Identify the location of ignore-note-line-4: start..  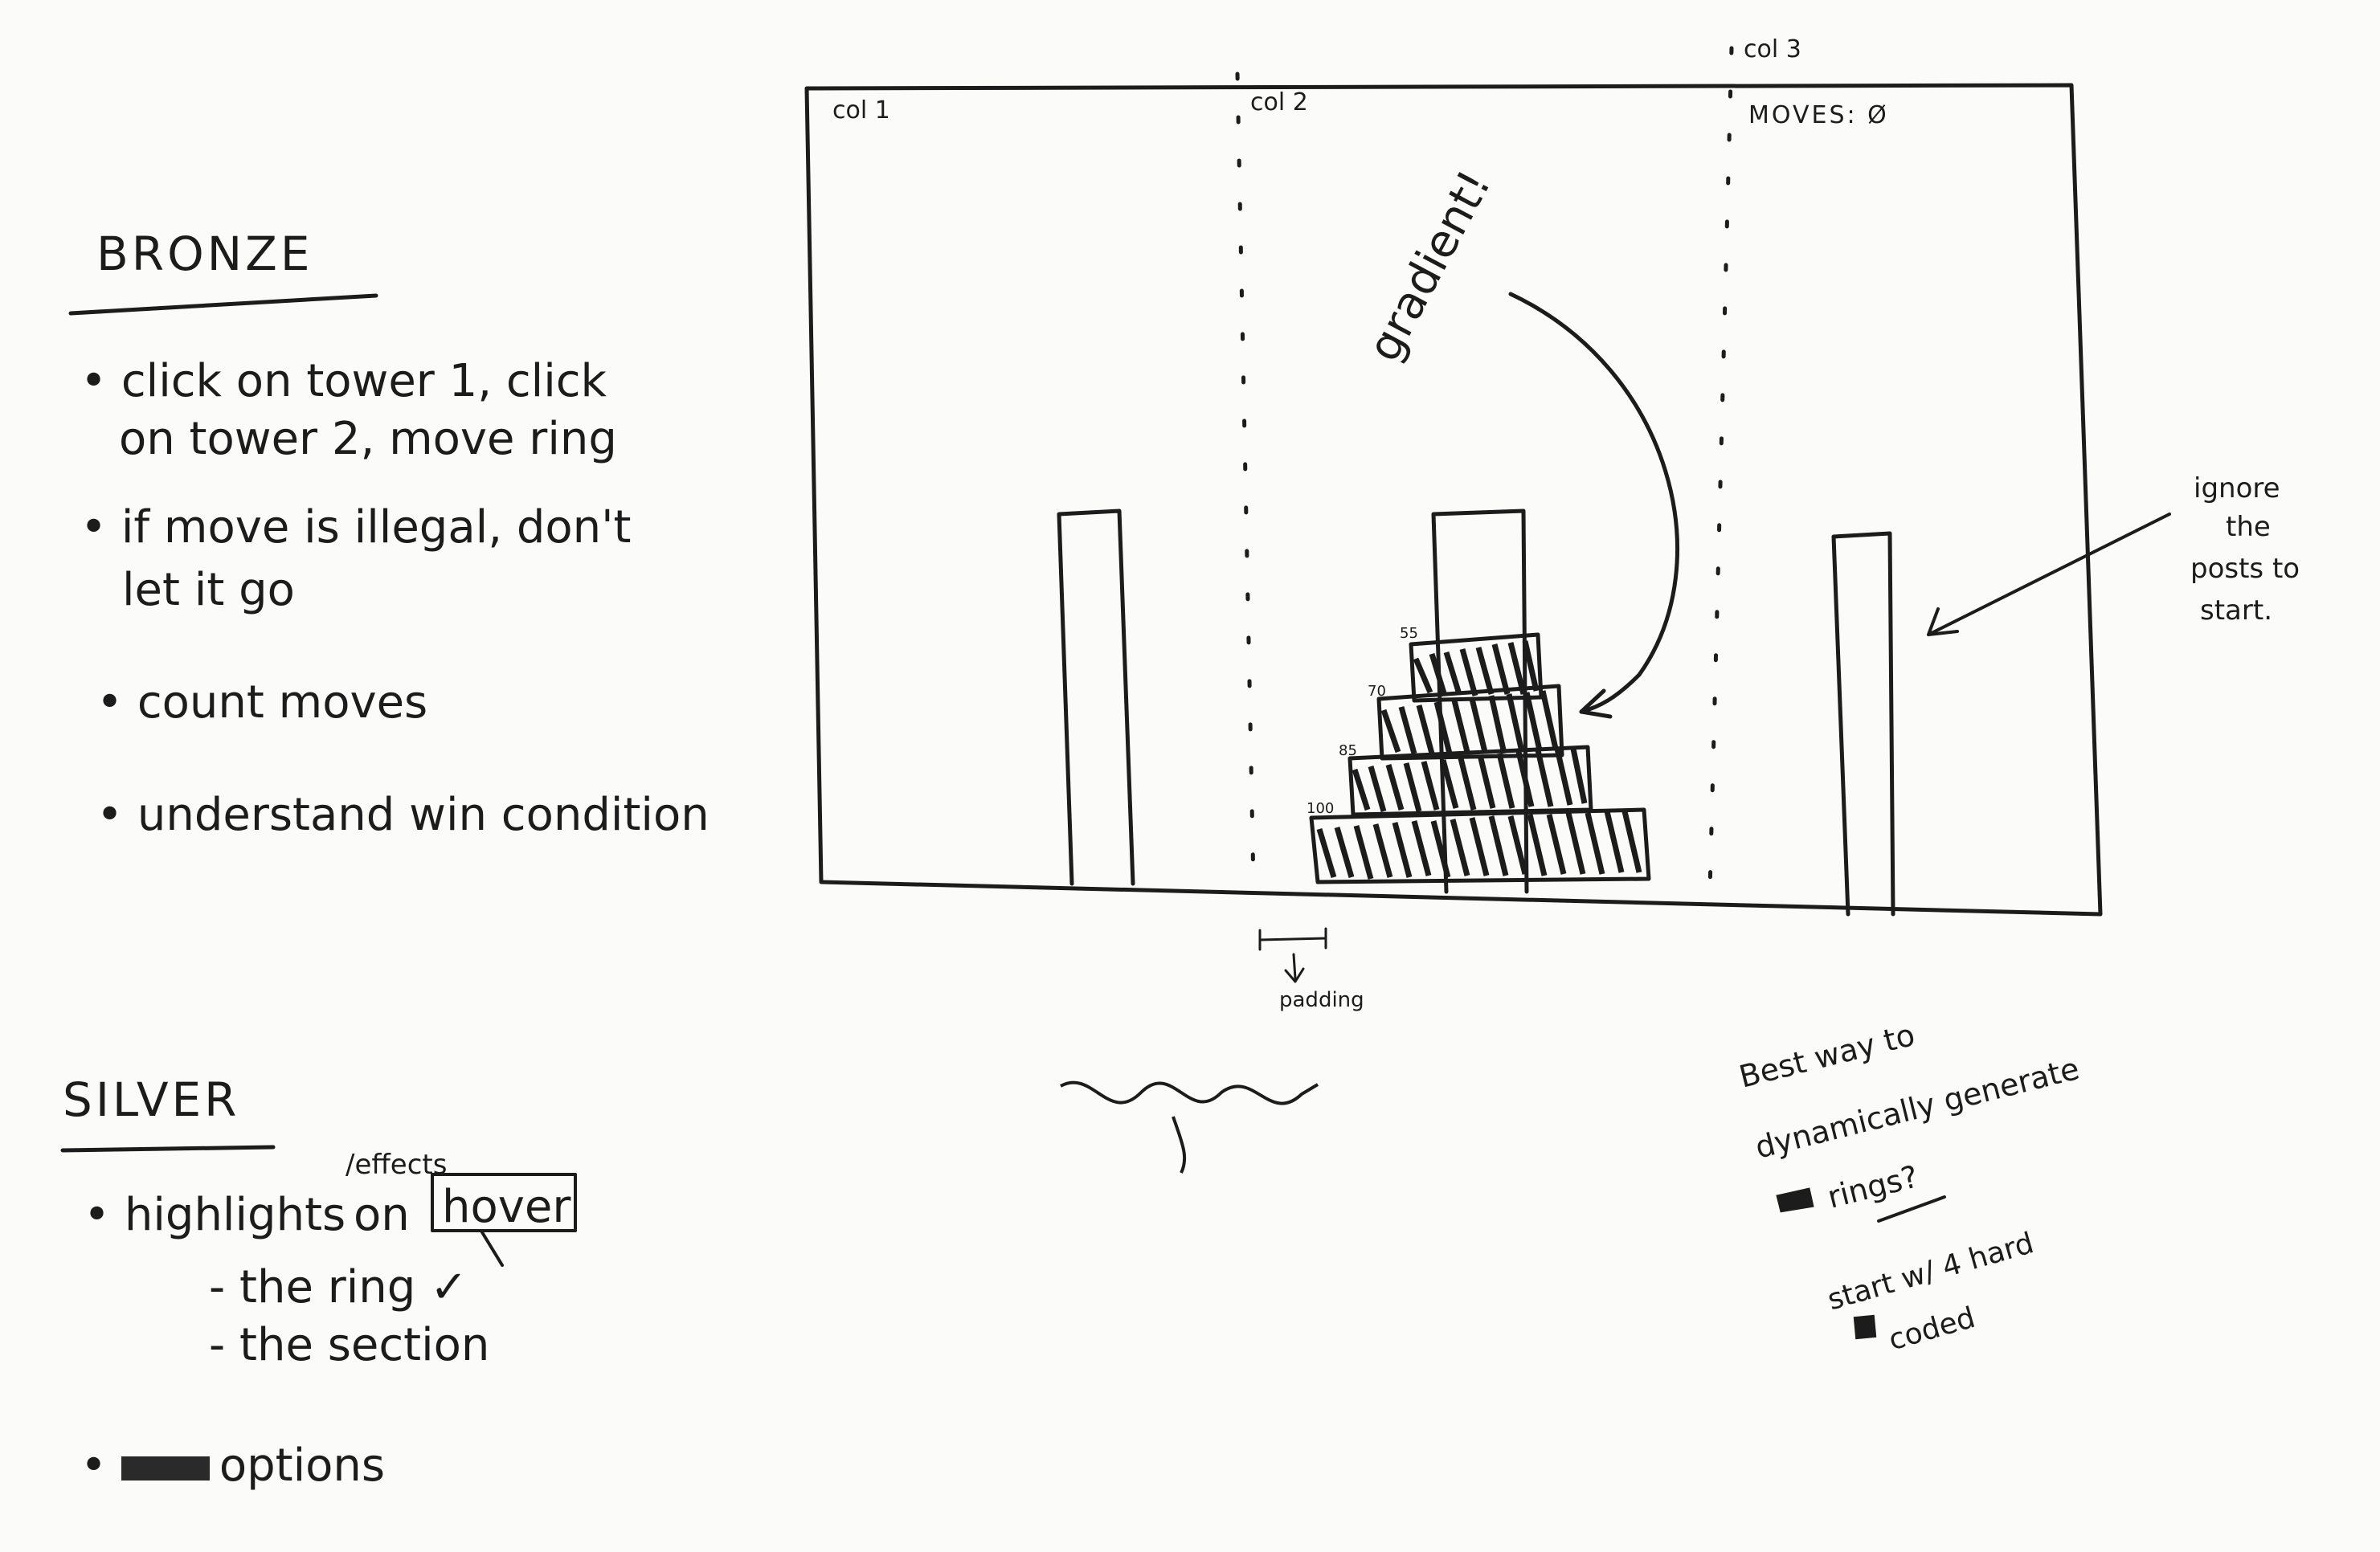
(2236, 610).